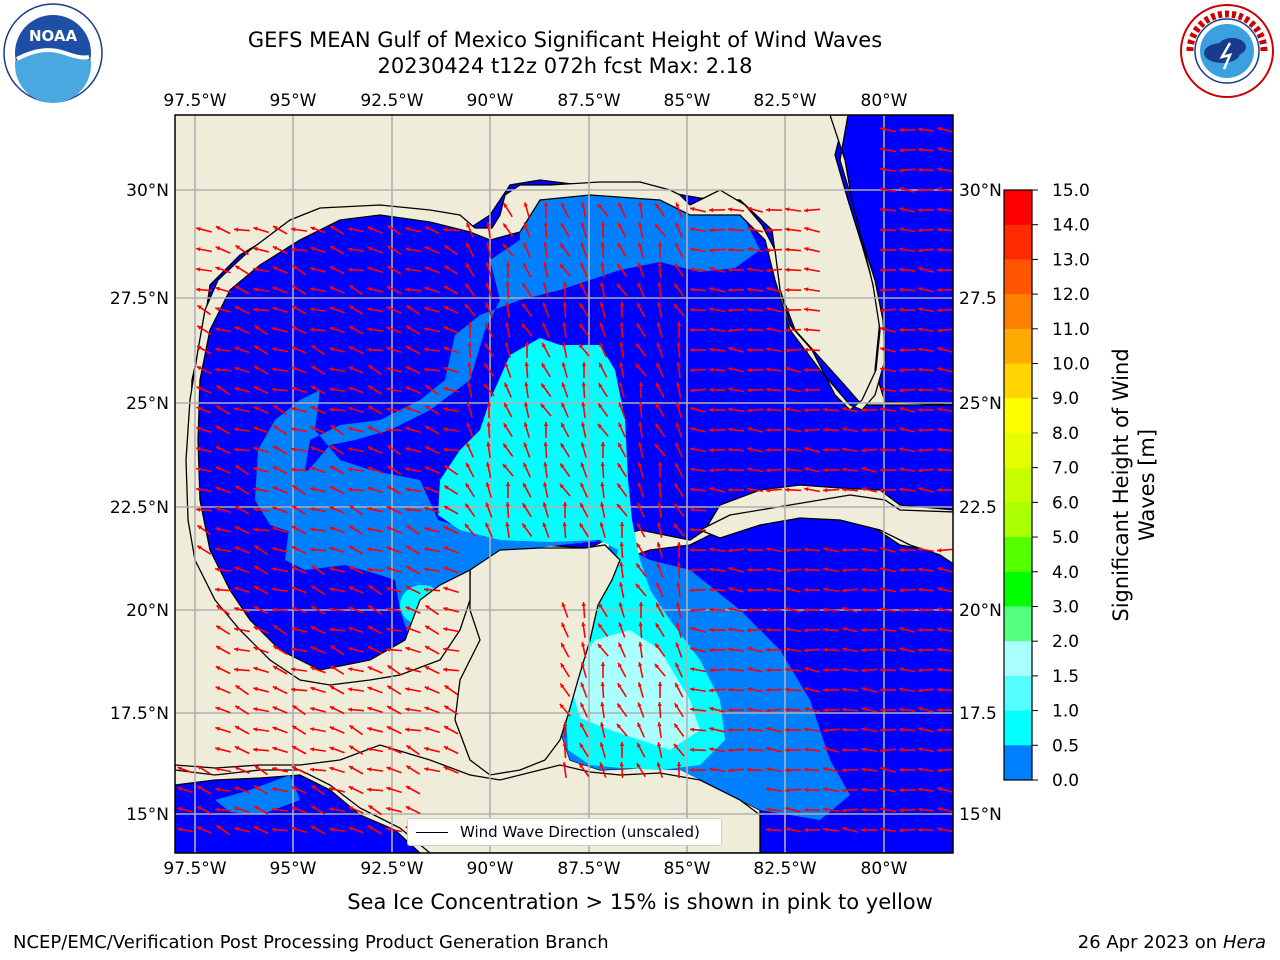 The height and width of the screenshot is (960, 1280). Describe the element at coordinates (432, 832) in the screenshot. I see `legend-line-swatch` at that location.